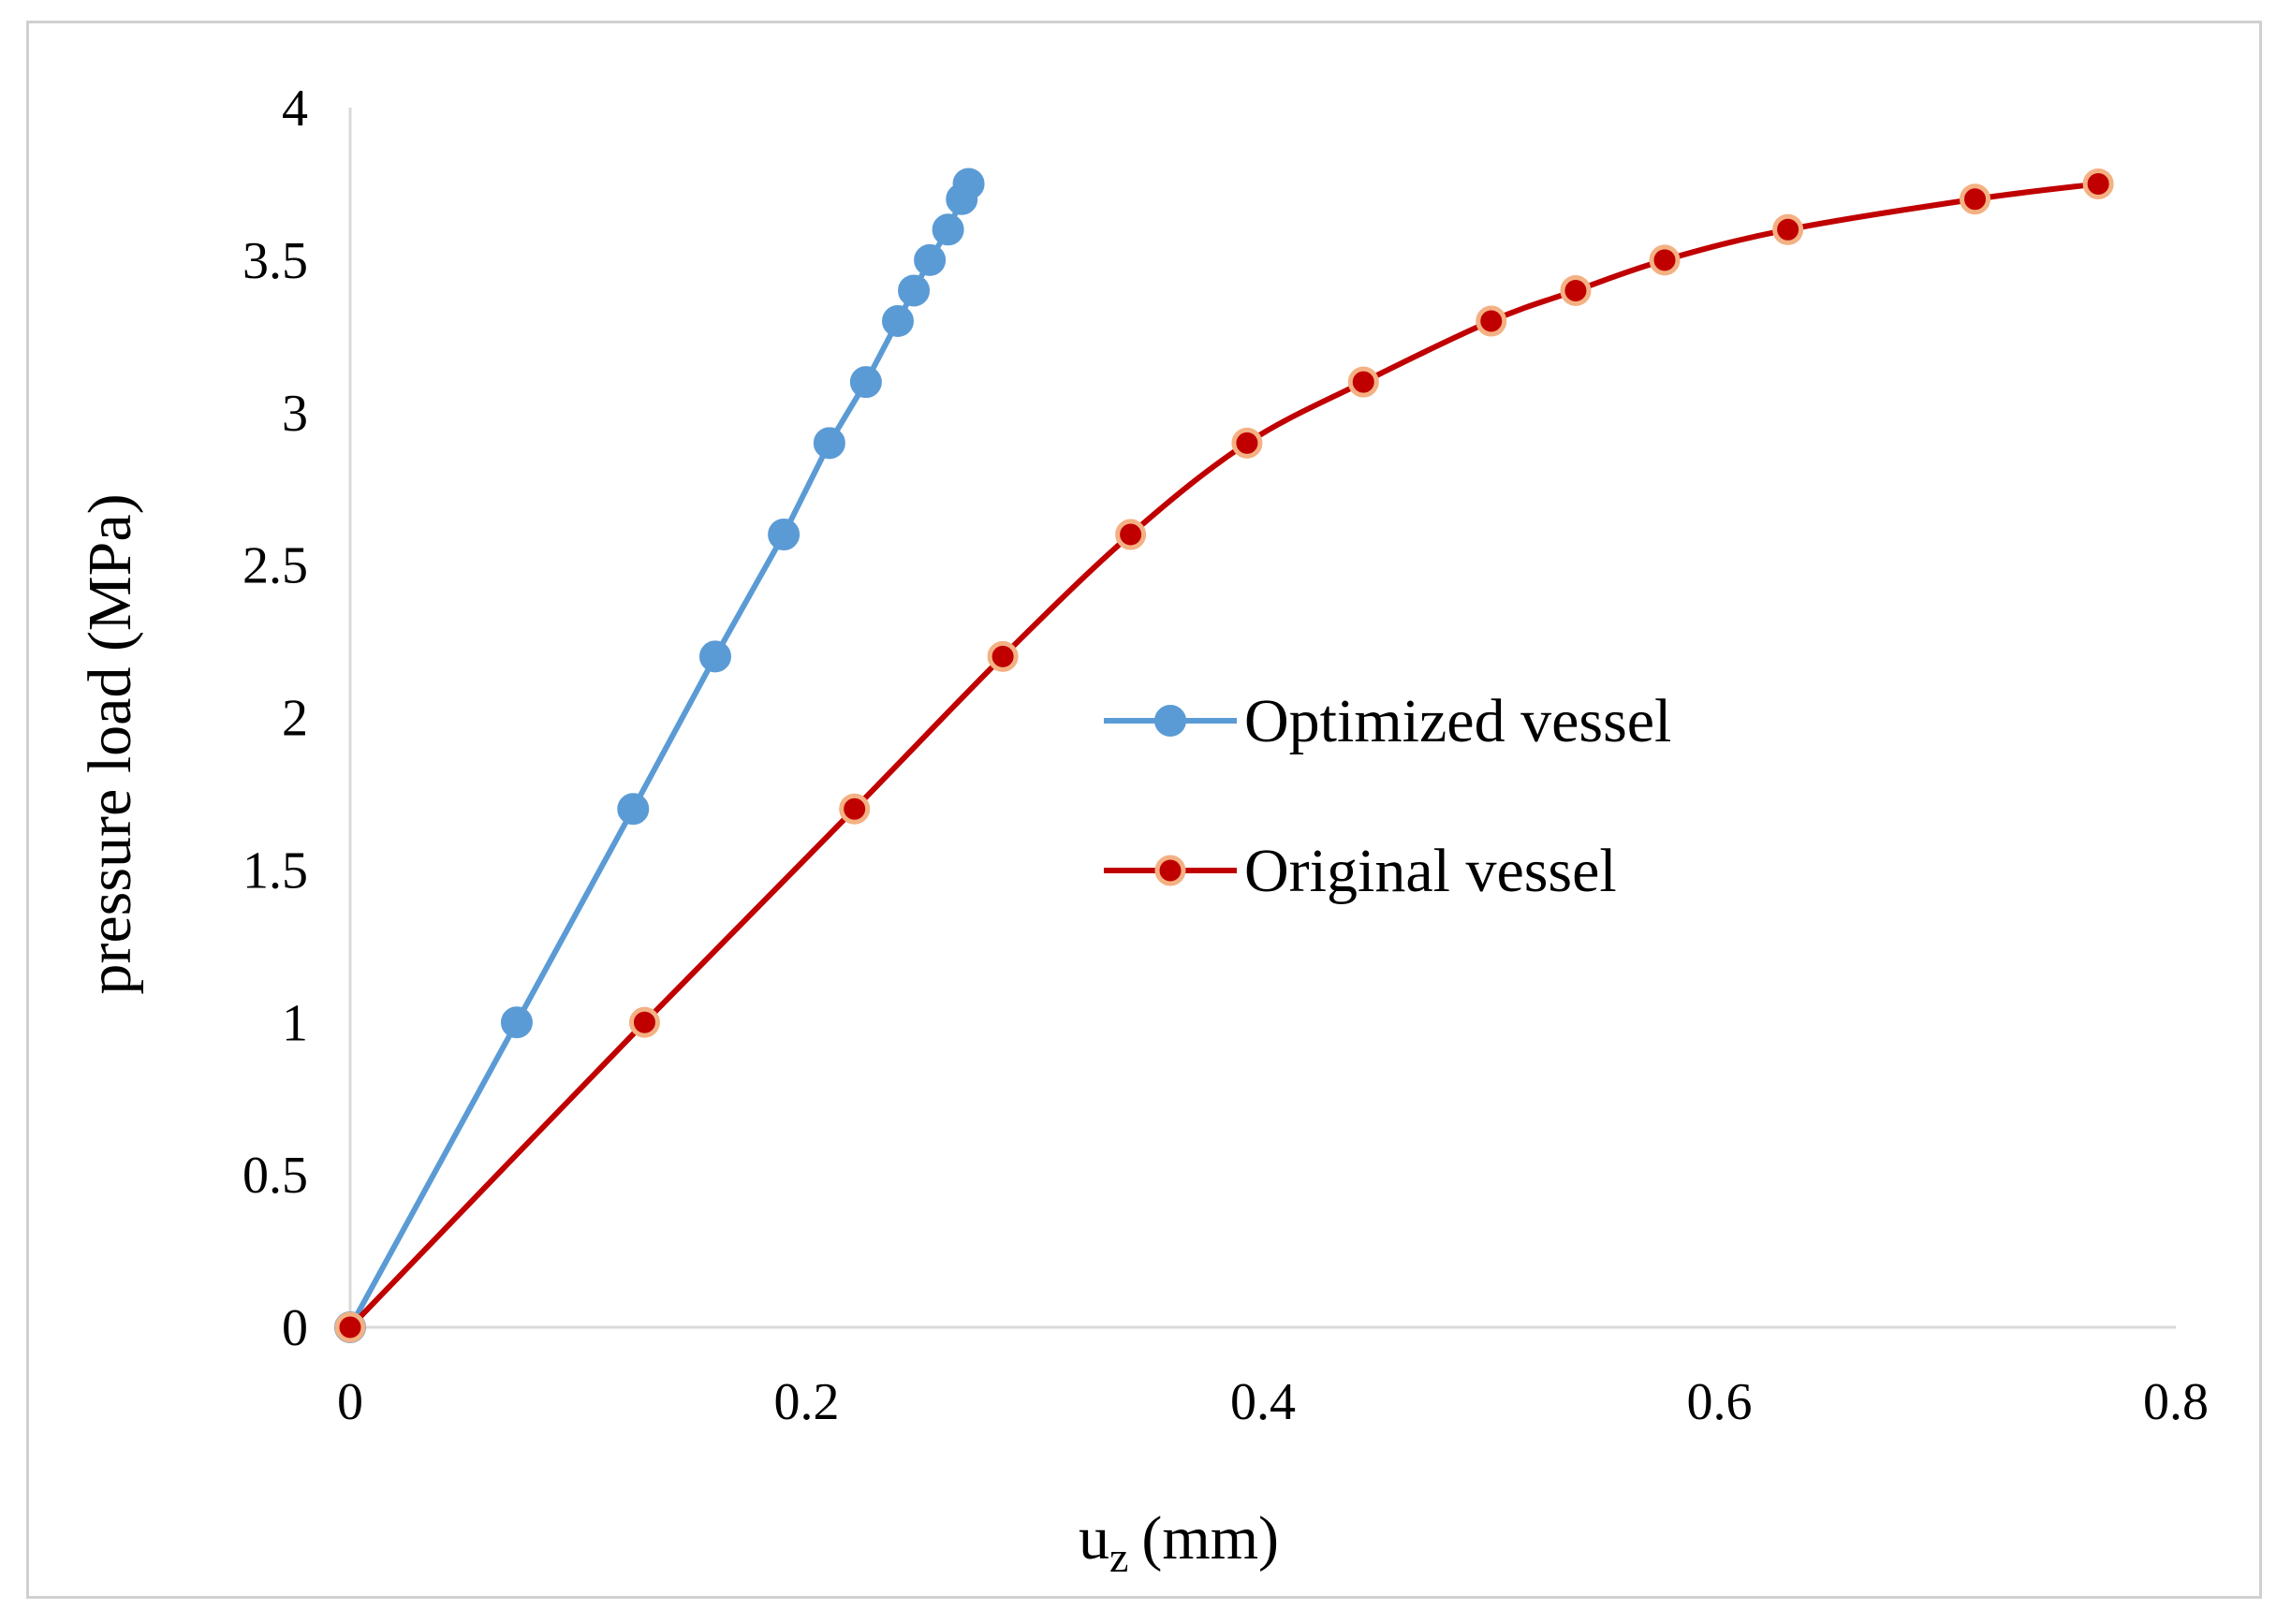 The width and height of the screenshot is (2291, 1624). I want to click on y-tick-label: 4, so click(295, 109).